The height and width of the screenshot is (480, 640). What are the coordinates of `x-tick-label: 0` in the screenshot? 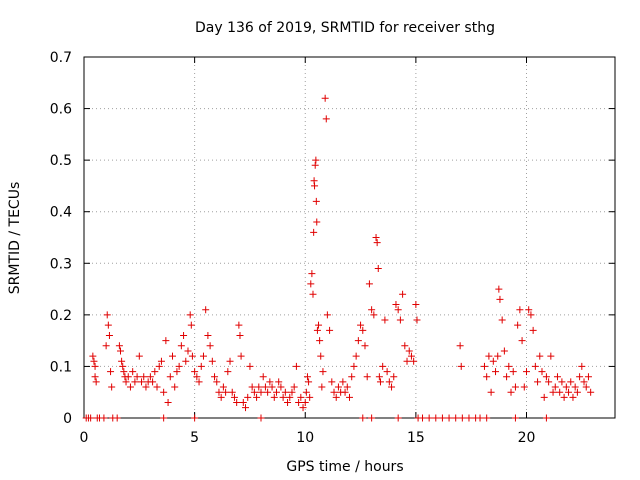 It's located at (84, 438).